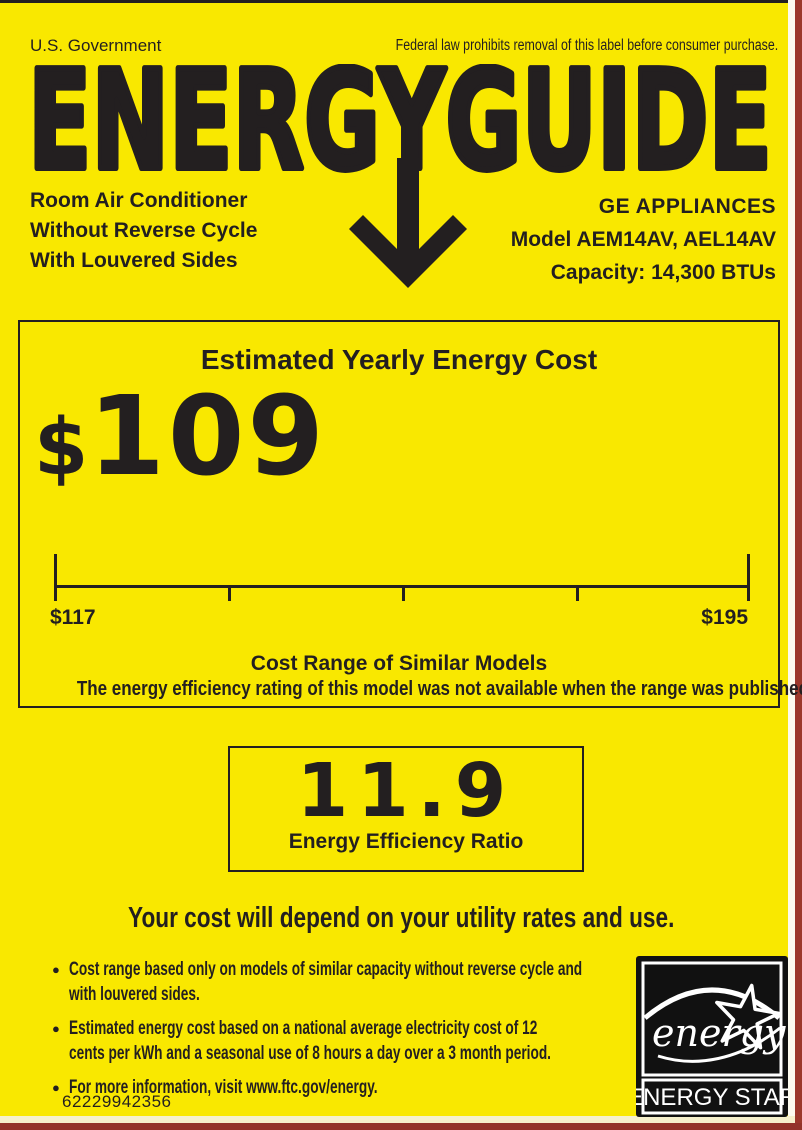 The image size is (802, 1130). Describe the element at coordinates (401, 1) in the screenshot. I see `top-edge-line` at that location.